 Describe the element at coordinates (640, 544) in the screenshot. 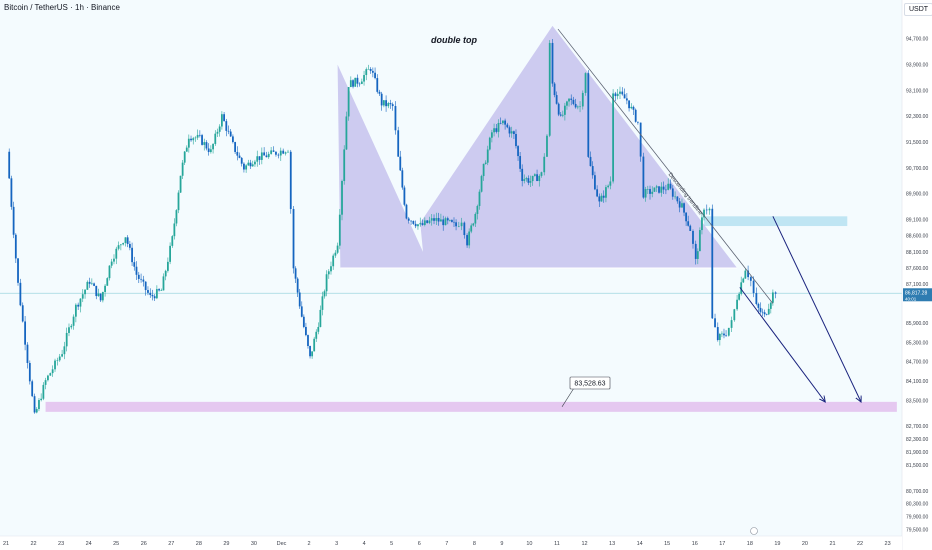

I see `x-tick-label: 14` at that location.